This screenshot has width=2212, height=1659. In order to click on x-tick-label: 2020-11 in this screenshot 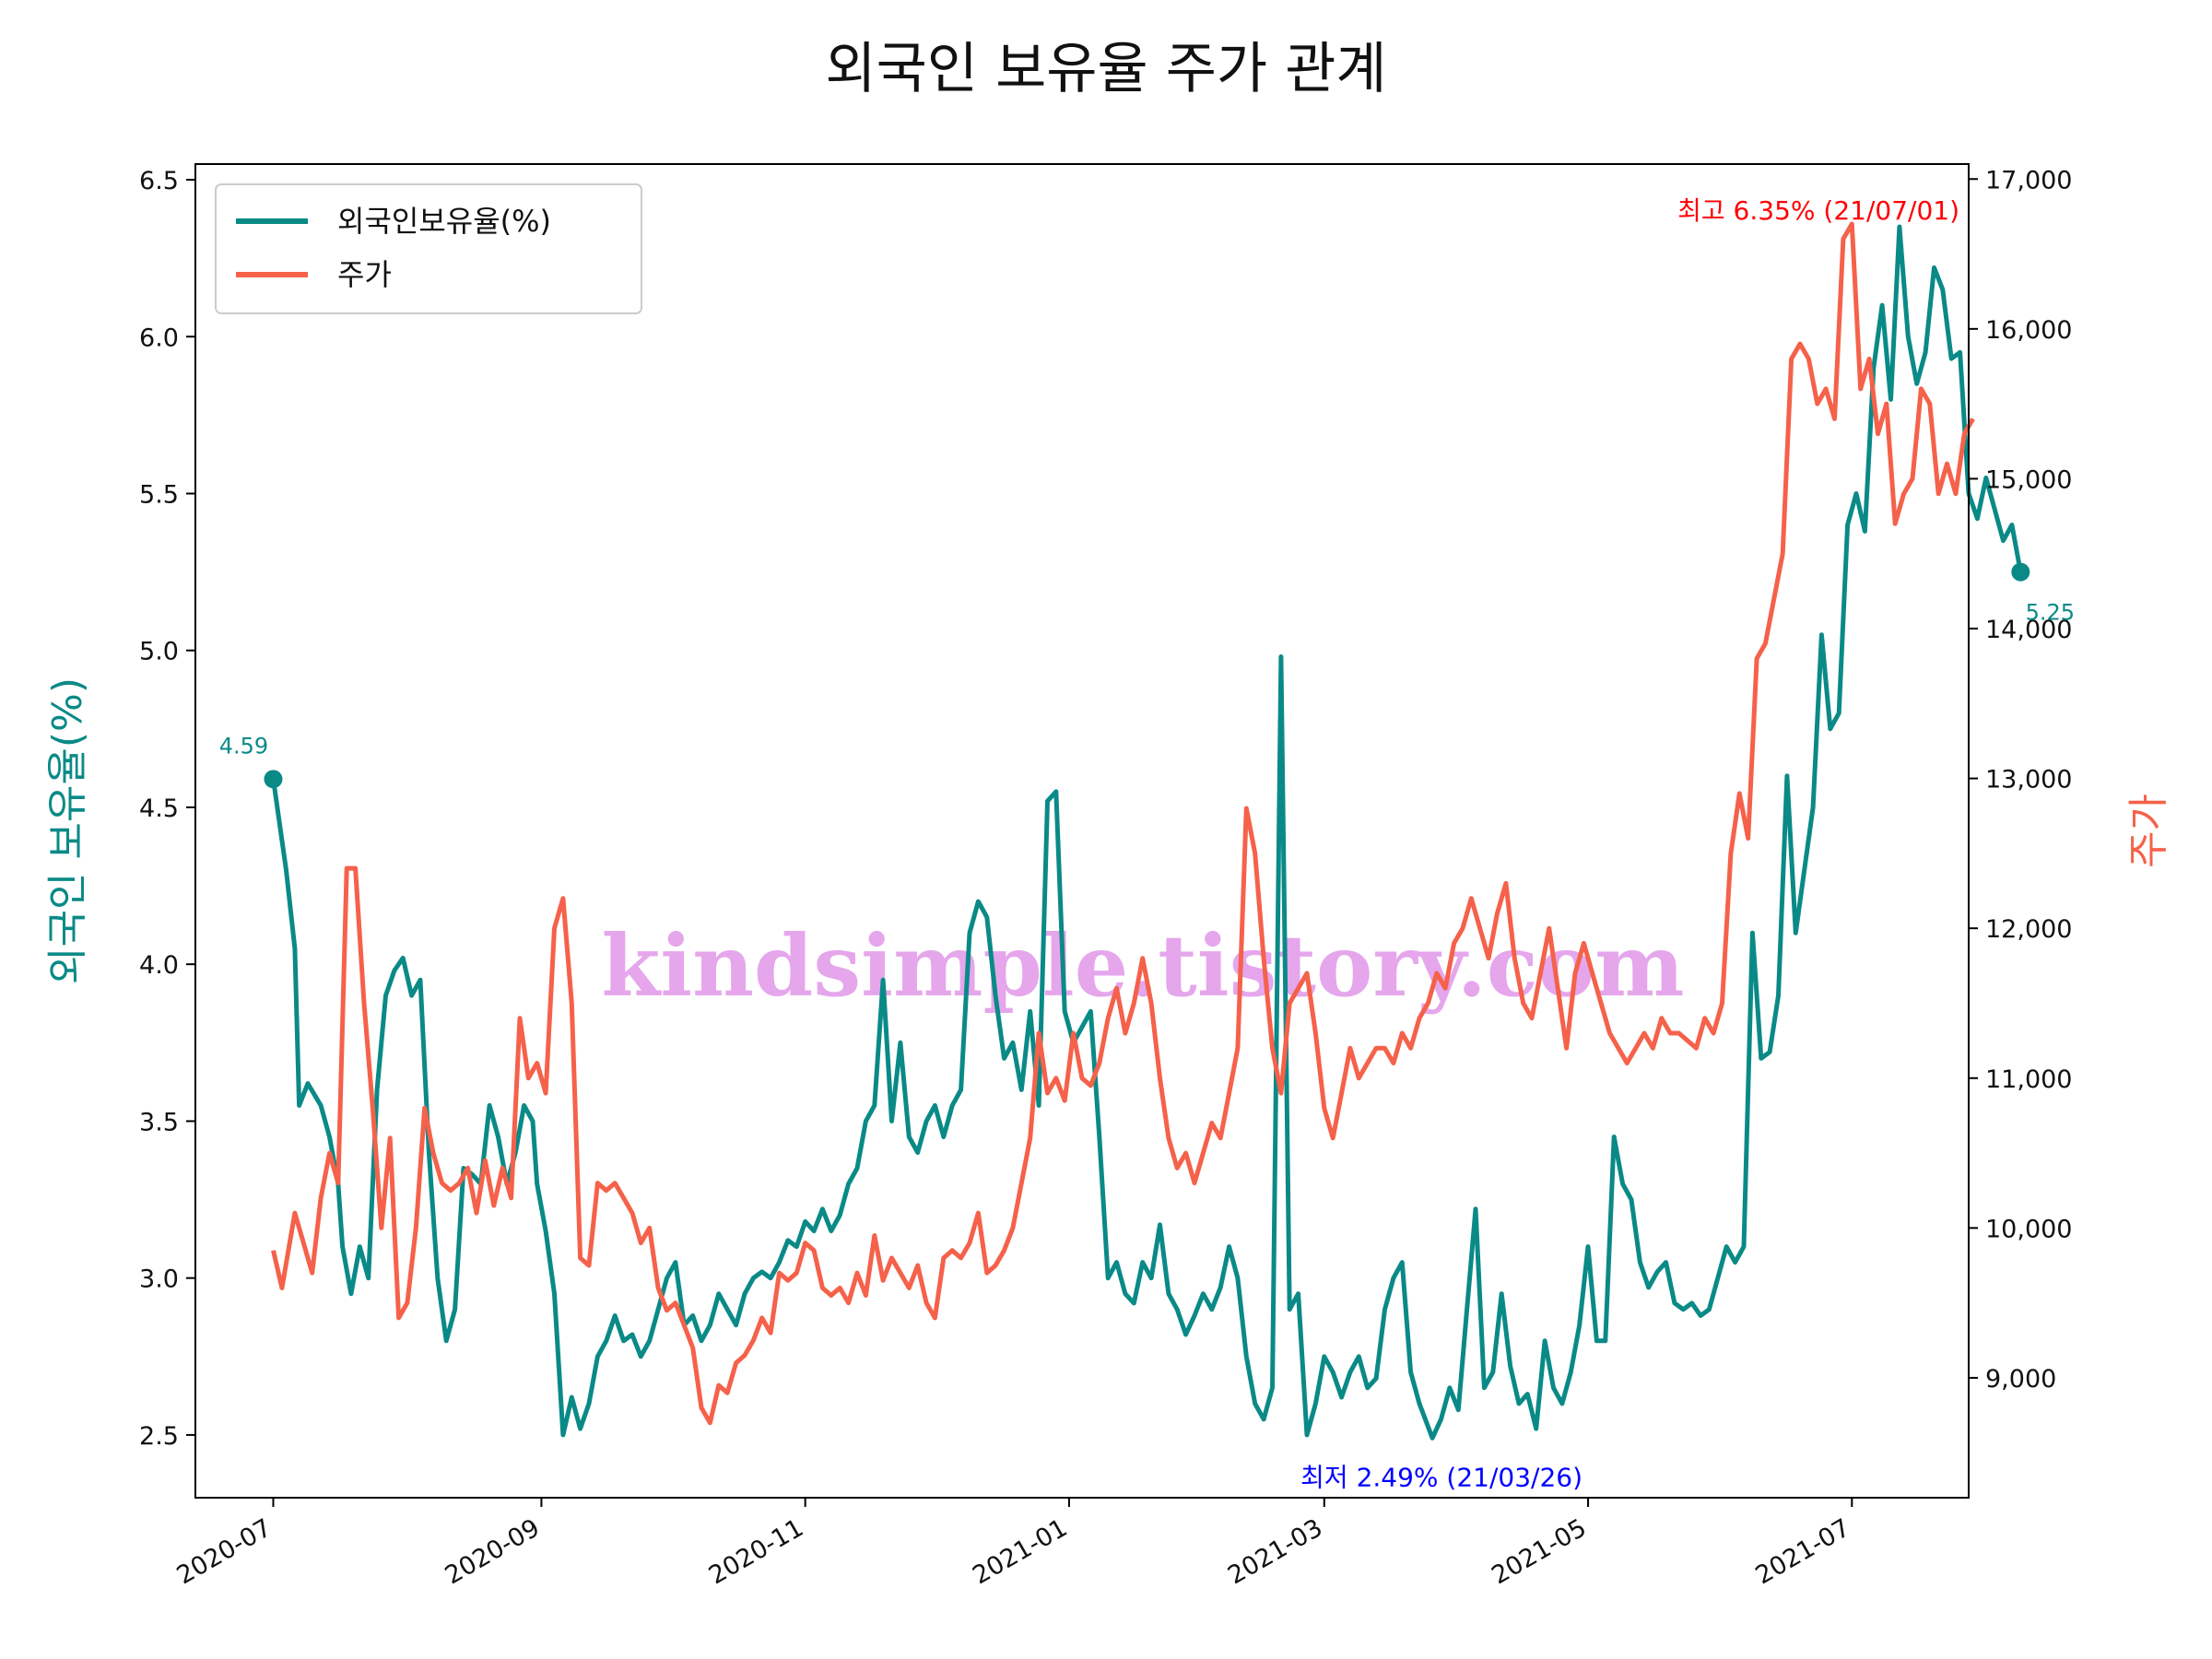, I will do `click(756, 1551)`.